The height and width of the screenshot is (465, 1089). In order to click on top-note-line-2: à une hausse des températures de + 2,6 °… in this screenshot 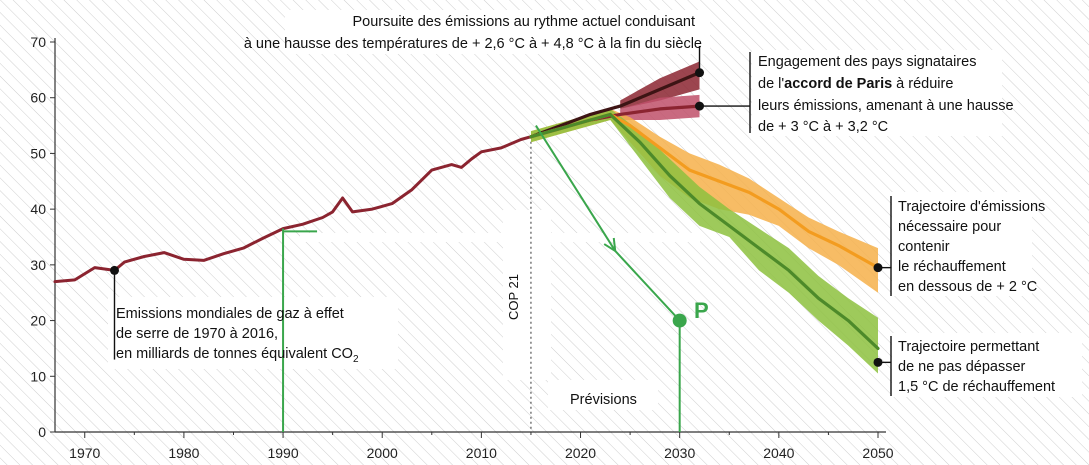, I will do `click(473, 44)`.